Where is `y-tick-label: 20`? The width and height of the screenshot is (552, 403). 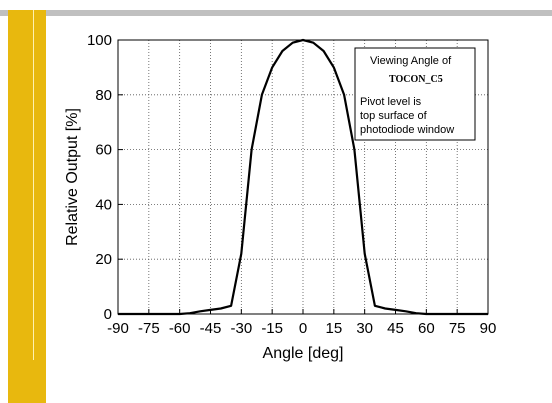
y-tick-label: 20 is located at coordinates (103, 259).